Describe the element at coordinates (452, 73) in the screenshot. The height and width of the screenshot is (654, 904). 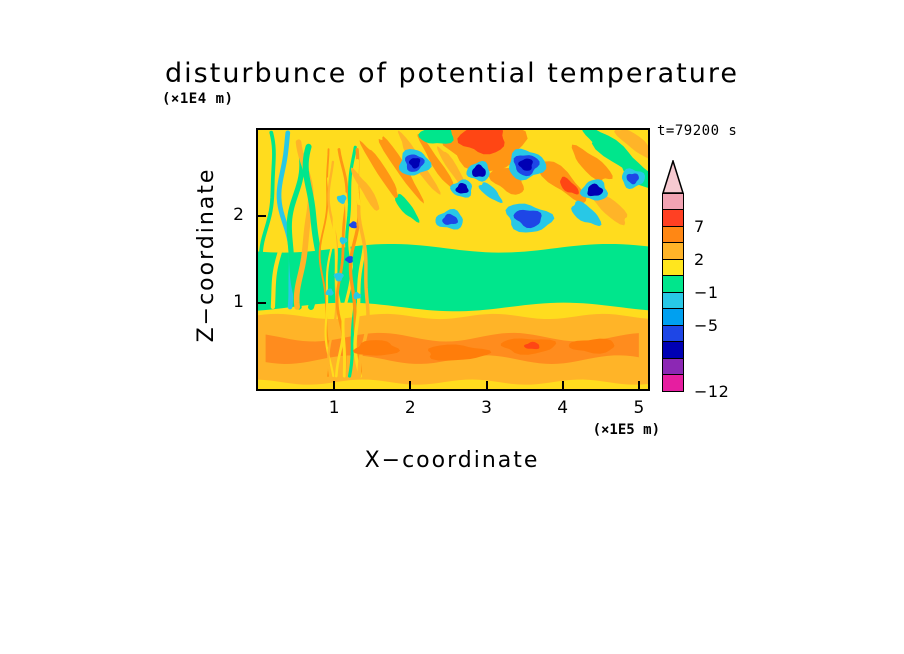
I see `chart-title: disturbunce of potential temperature` at that location.